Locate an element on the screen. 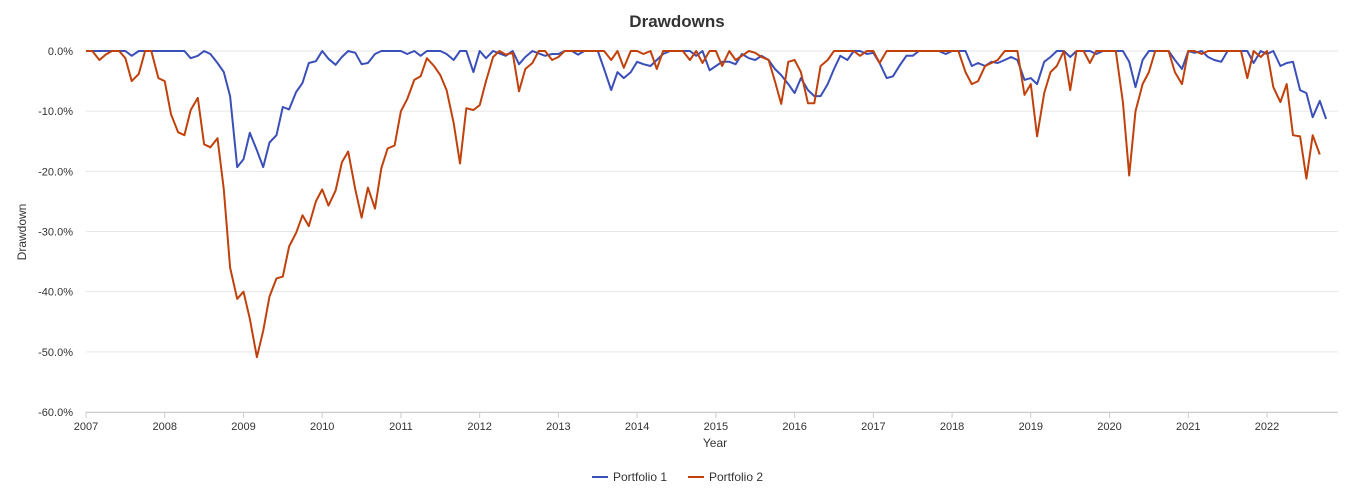 The height and width of the screenshot is (500, 1354). x-tick-label: 2015 is located at coordinates (716, 427).